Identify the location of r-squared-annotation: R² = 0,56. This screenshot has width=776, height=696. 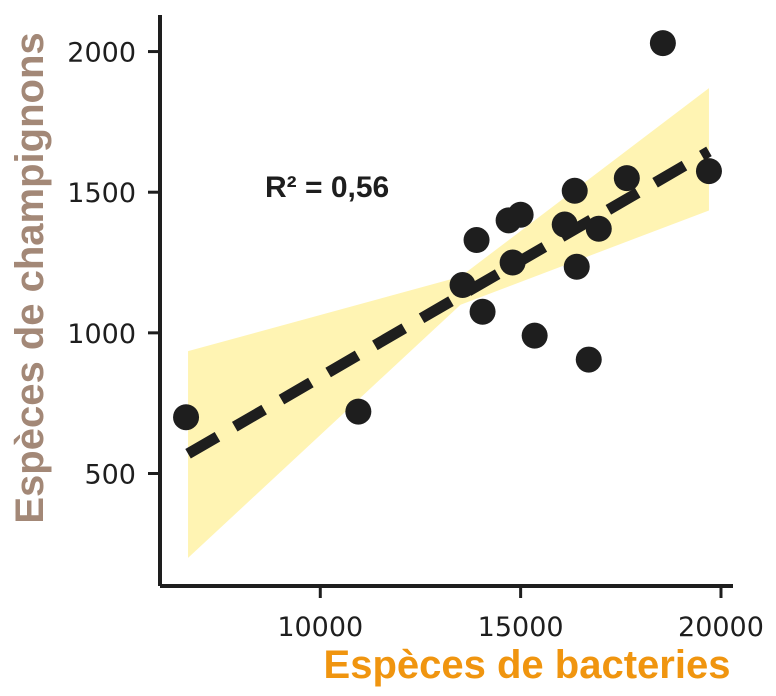
(327, 187).